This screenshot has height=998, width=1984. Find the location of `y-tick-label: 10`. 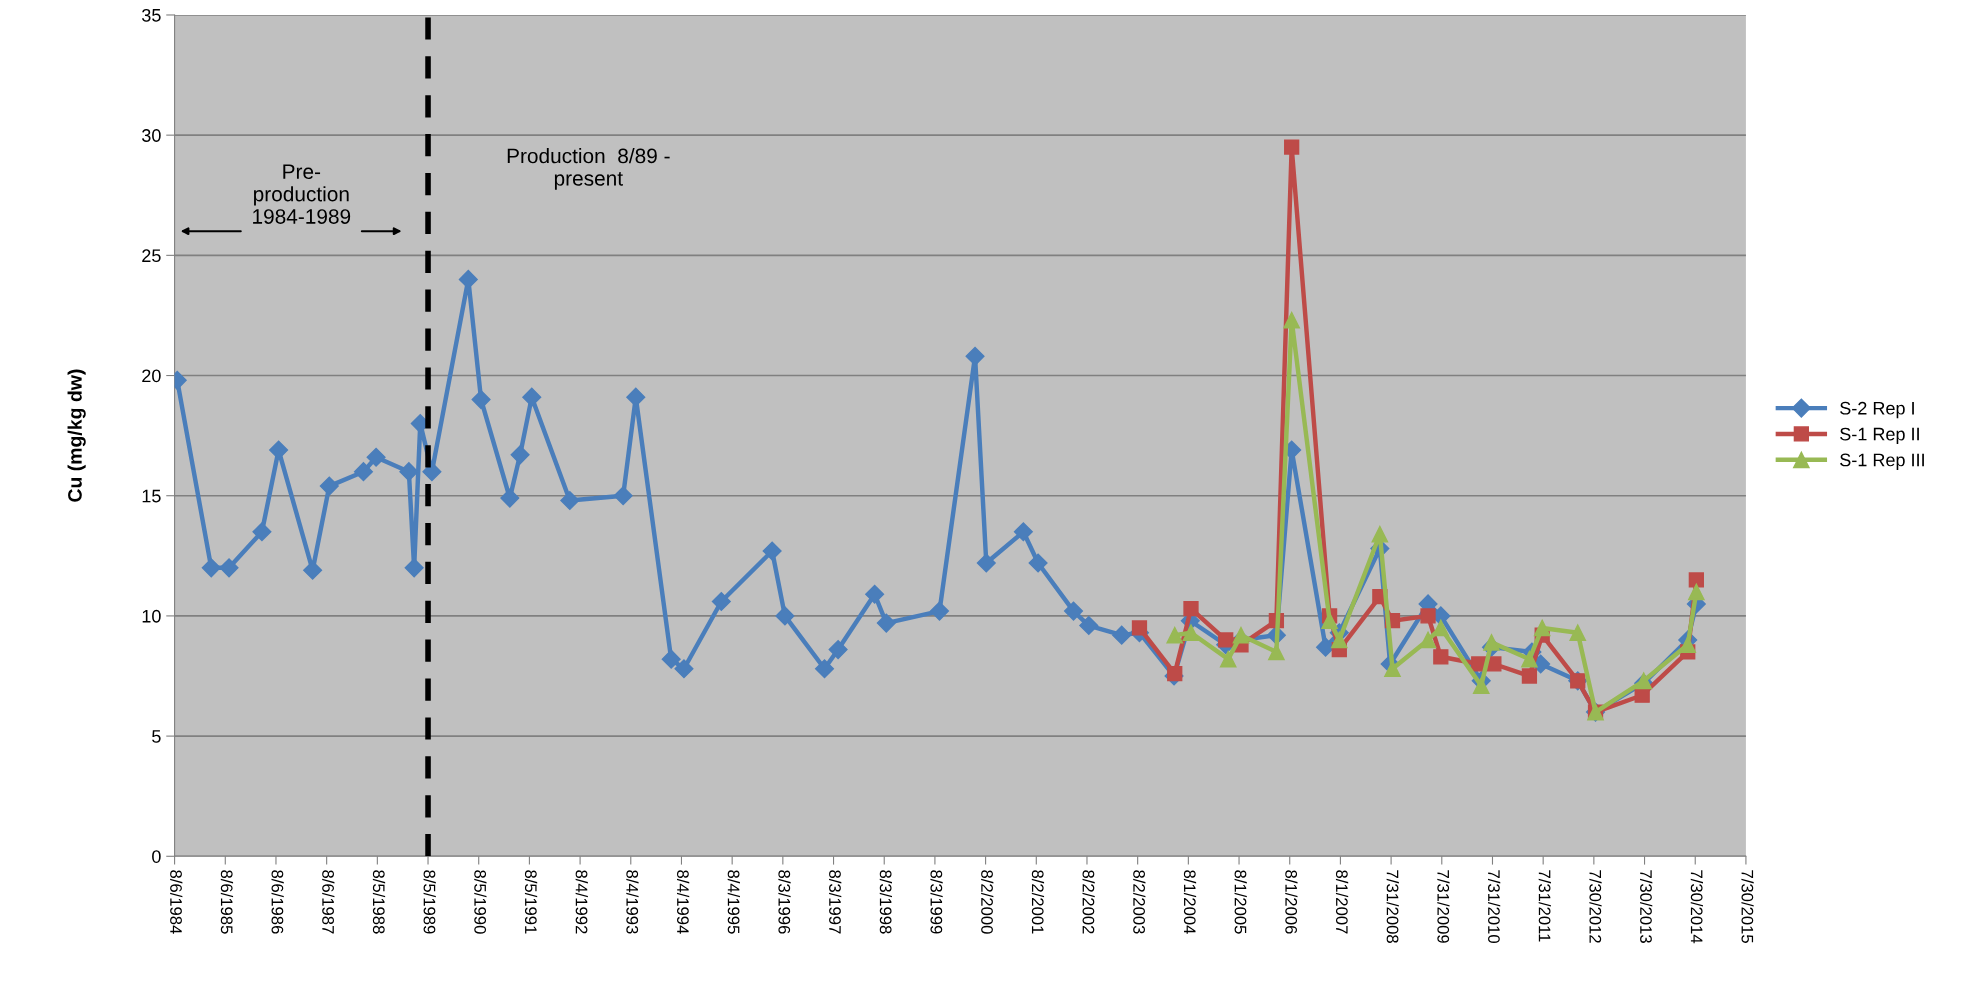

y-tick-label: 10 is located at coordinates (151, 616).